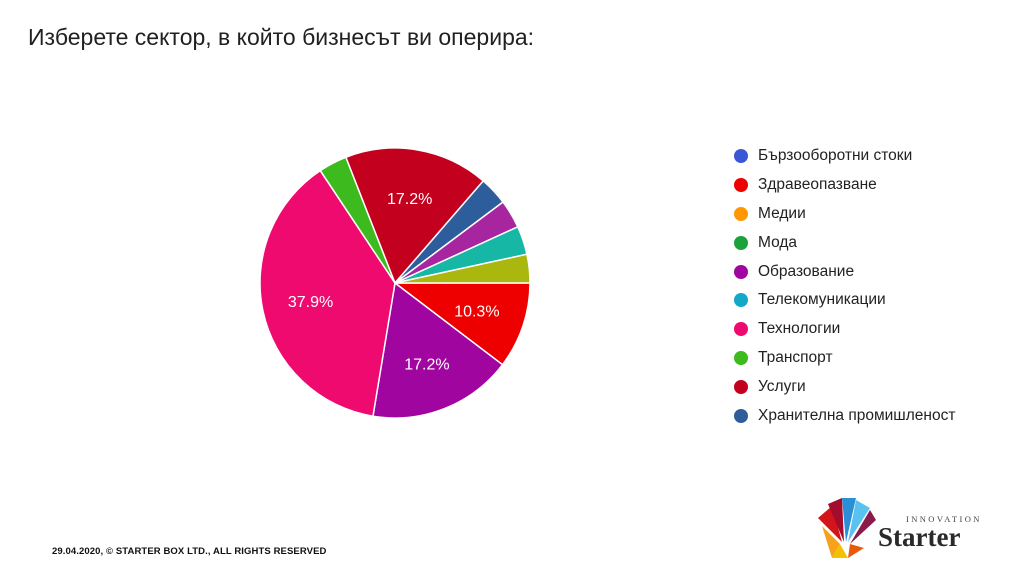 The image size is (1024, 573). Describe the element at coordinates (795, 357) in the screenshot. I see `legend-label: Транспорт` at that location.